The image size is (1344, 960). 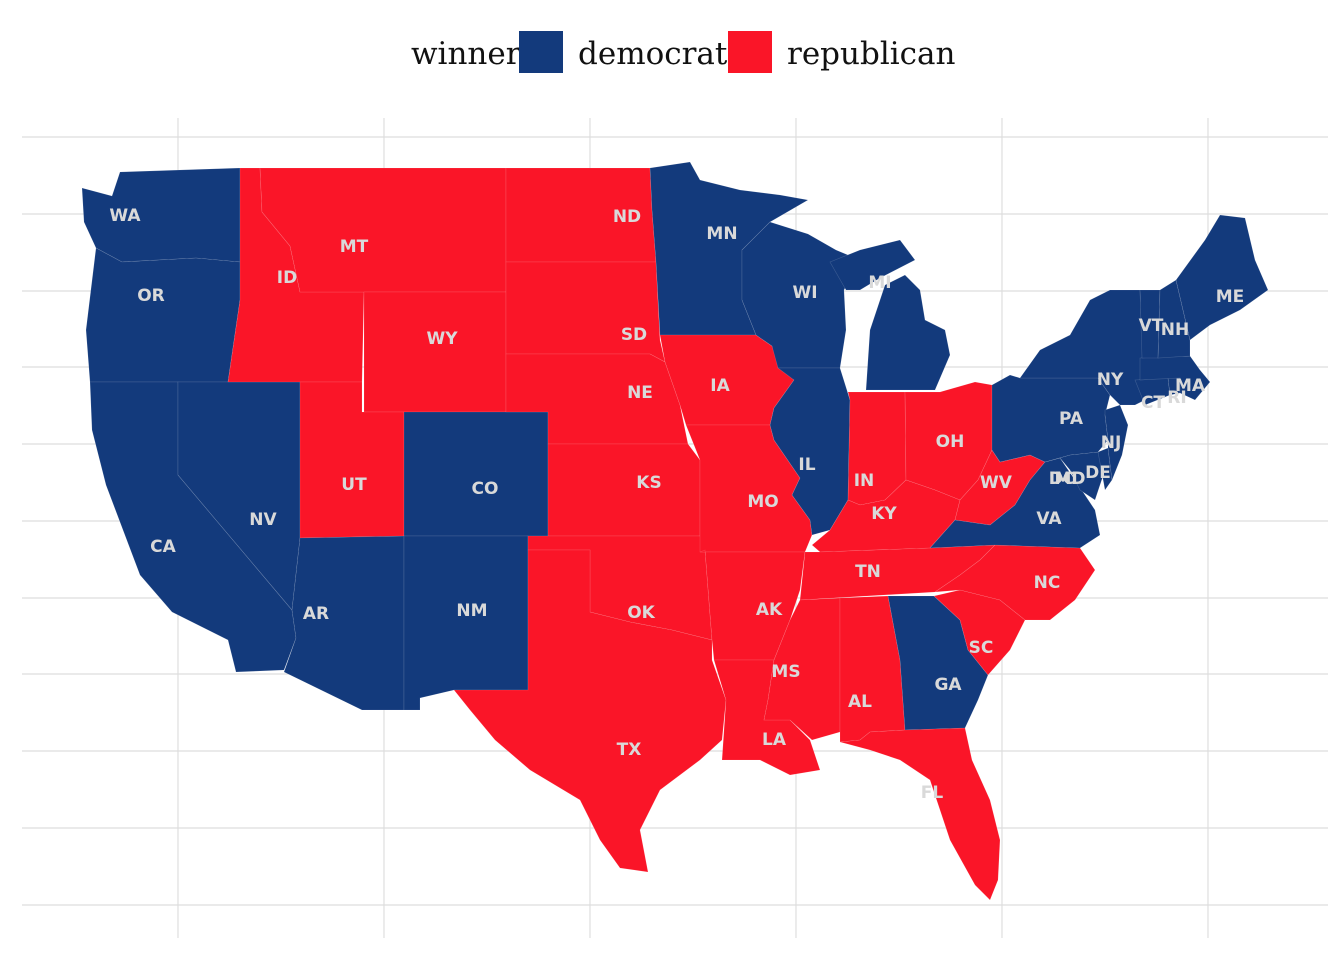 What do you see at coordinates (1098, 473) in the screenshot?
I see `state-label-de: DE` at bounding box center [1098, 473].